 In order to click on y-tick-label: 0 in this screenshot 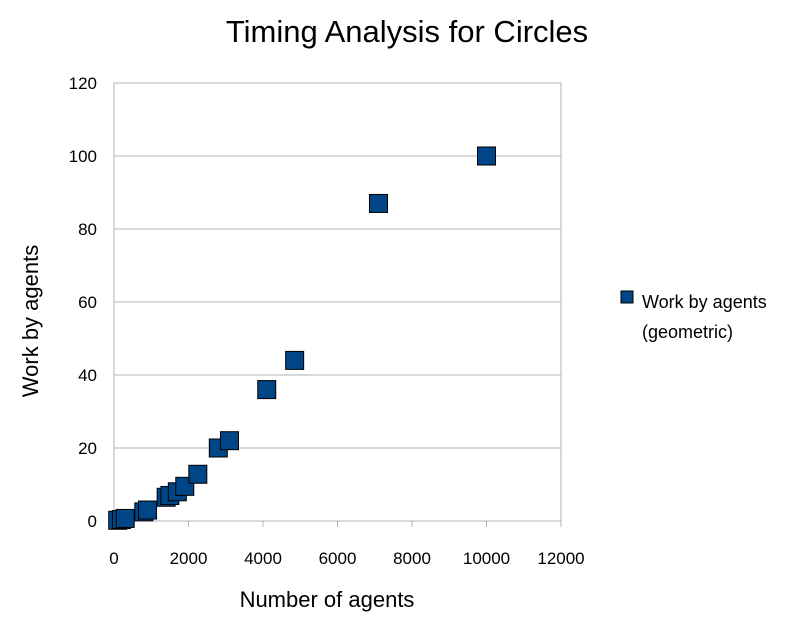, I will do `click(92, 521)`.